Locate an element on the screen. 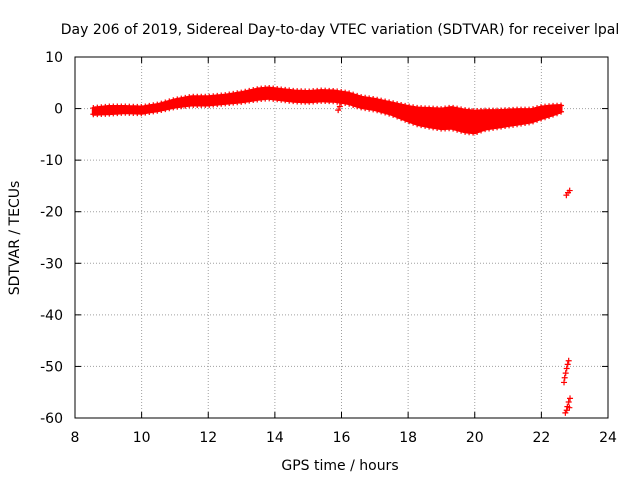 The width and height of the screenshot is (640, 480). y-tick-label: -50 is located at coordinates (51, 367).